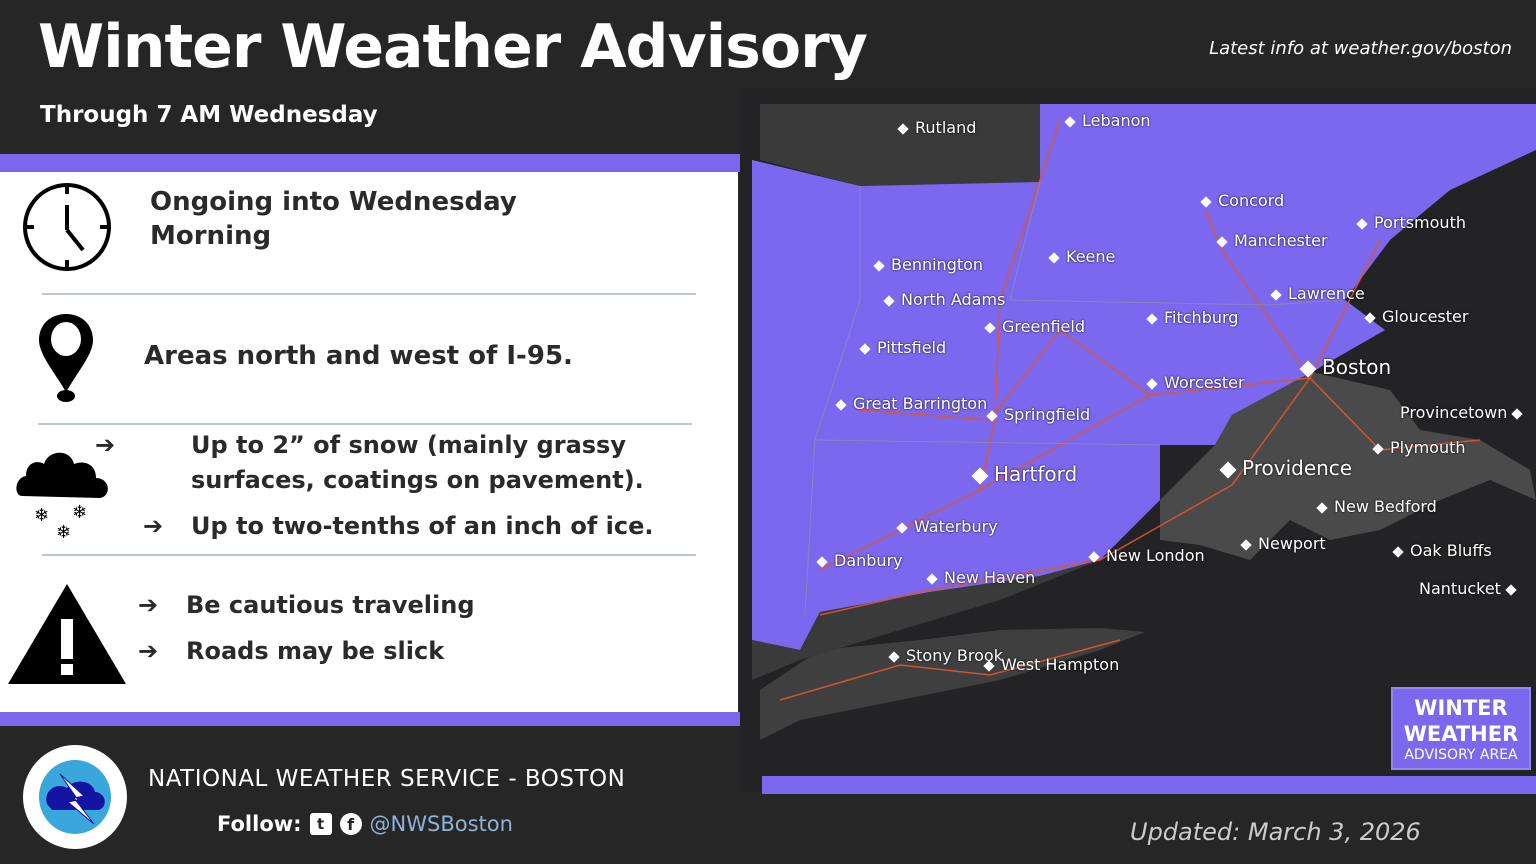  What do you see at coordinates (441, 824) in the screenshot?
I see `social-handle: @NWSBoston` at bounding box center [441, 824].